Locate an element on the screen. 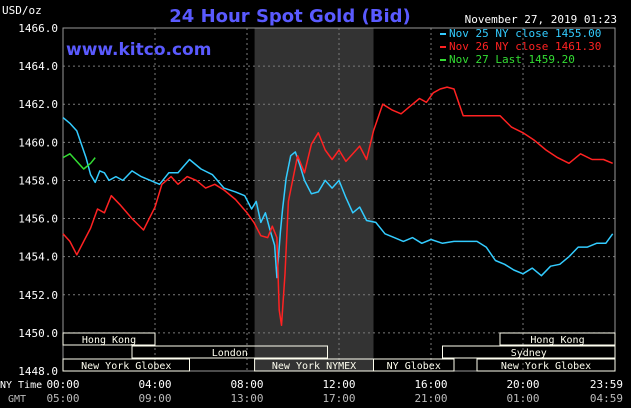 This screenshot has width=631, height=408. x-tick-label: 20:00 is located at coordinates (522, 384).